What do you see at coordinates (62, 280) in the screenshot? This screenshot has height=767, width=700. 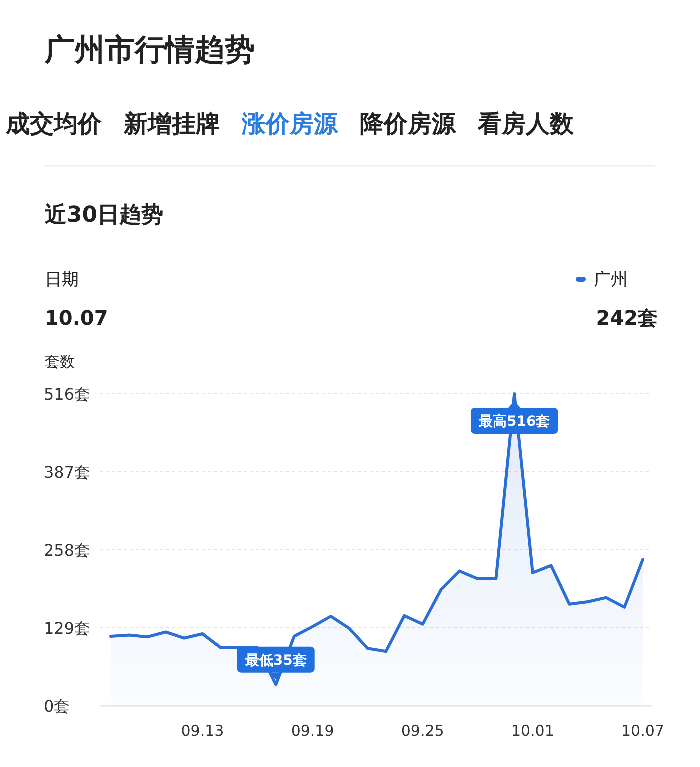 I see `text: 日期` at bounding box center [62, 280].